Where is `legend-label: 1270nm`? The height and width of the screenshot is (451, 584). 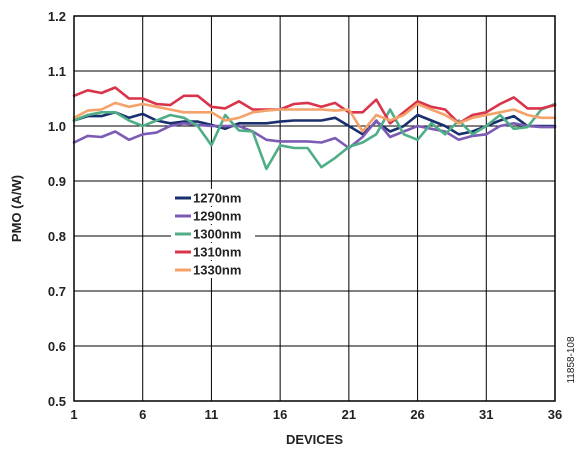 legend-label: 1270nm is located at coordinates (217, 198).